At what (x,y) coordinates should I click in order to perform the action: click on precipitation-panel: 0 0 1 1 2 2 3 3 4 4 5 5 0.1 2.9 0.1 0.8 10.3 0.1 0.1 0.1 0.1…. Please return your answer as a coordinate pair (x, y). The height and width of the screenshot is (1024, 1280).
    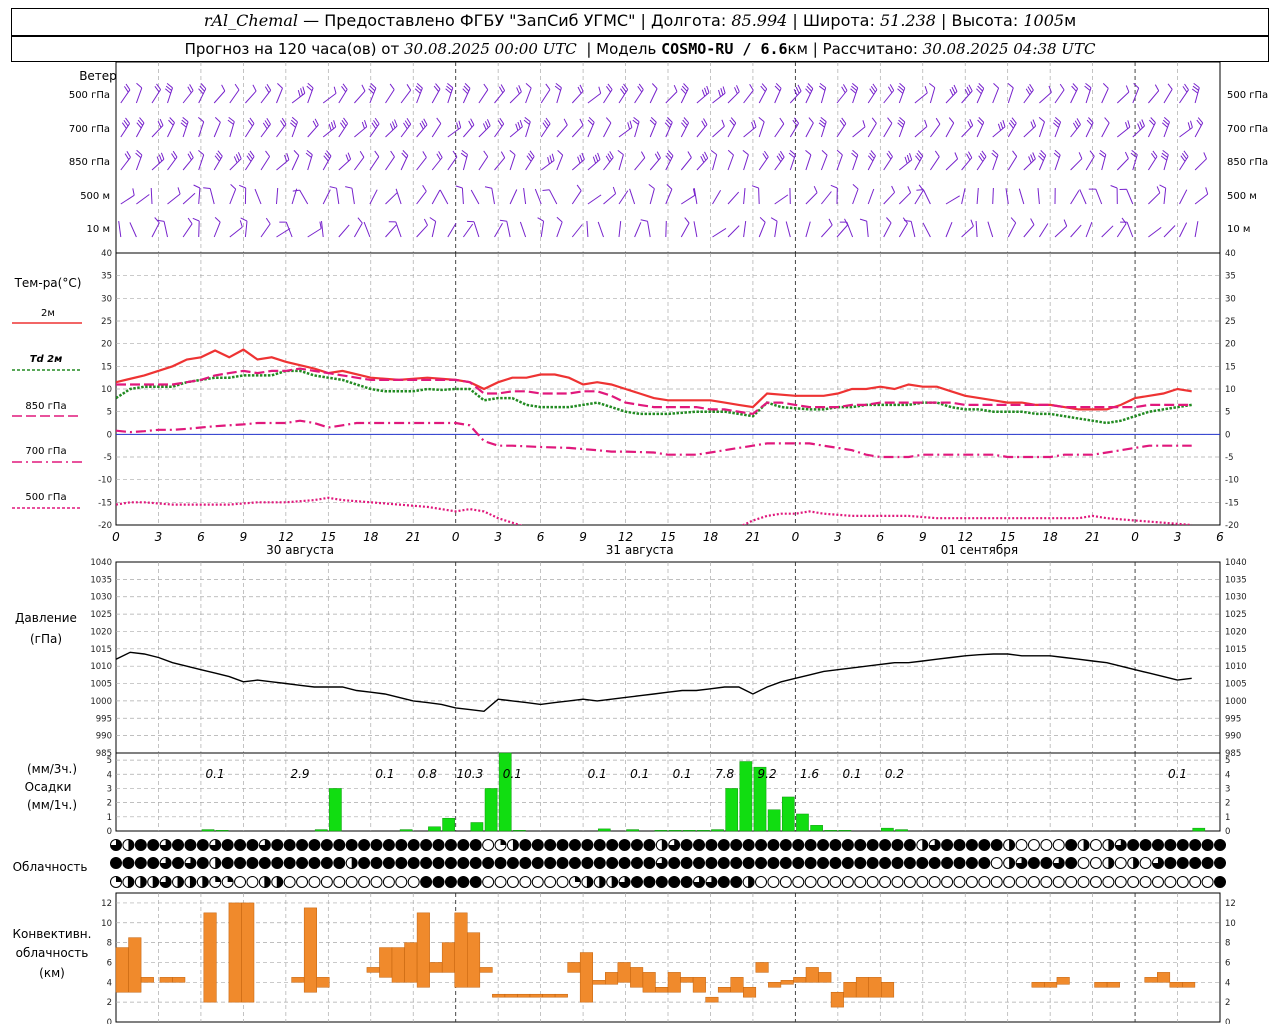
    Looking at the image, I should click on (668, 794).